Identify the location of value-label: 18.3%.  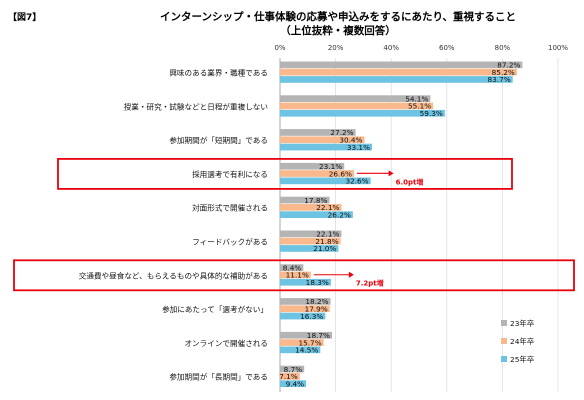
(317, 282).